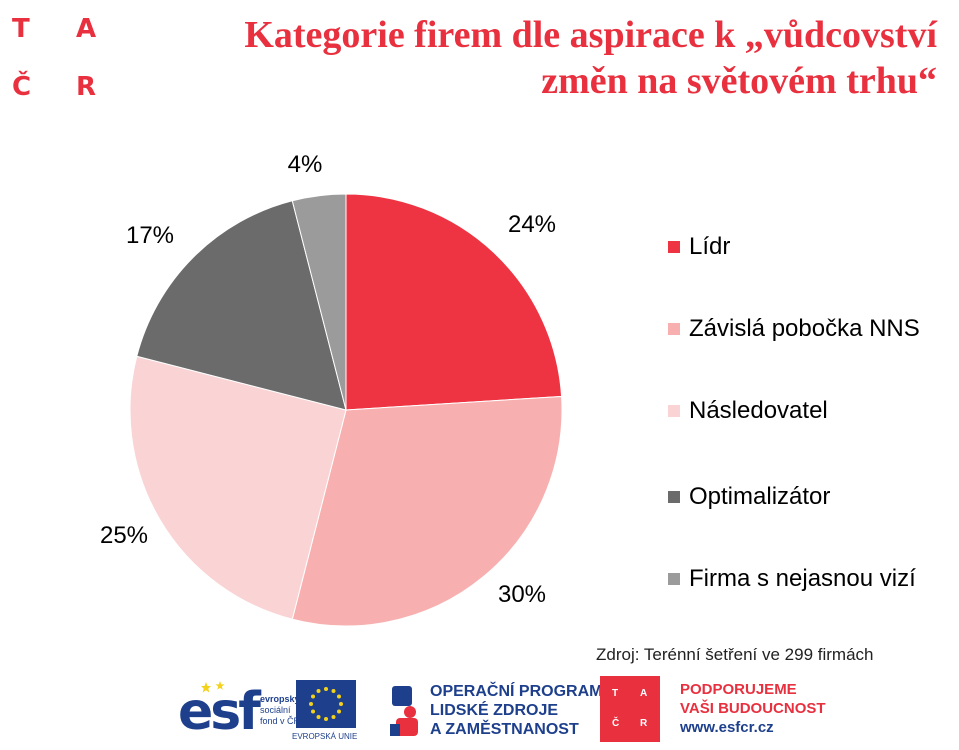  I want to click on logo-letter-t: T, so click(21, 29).